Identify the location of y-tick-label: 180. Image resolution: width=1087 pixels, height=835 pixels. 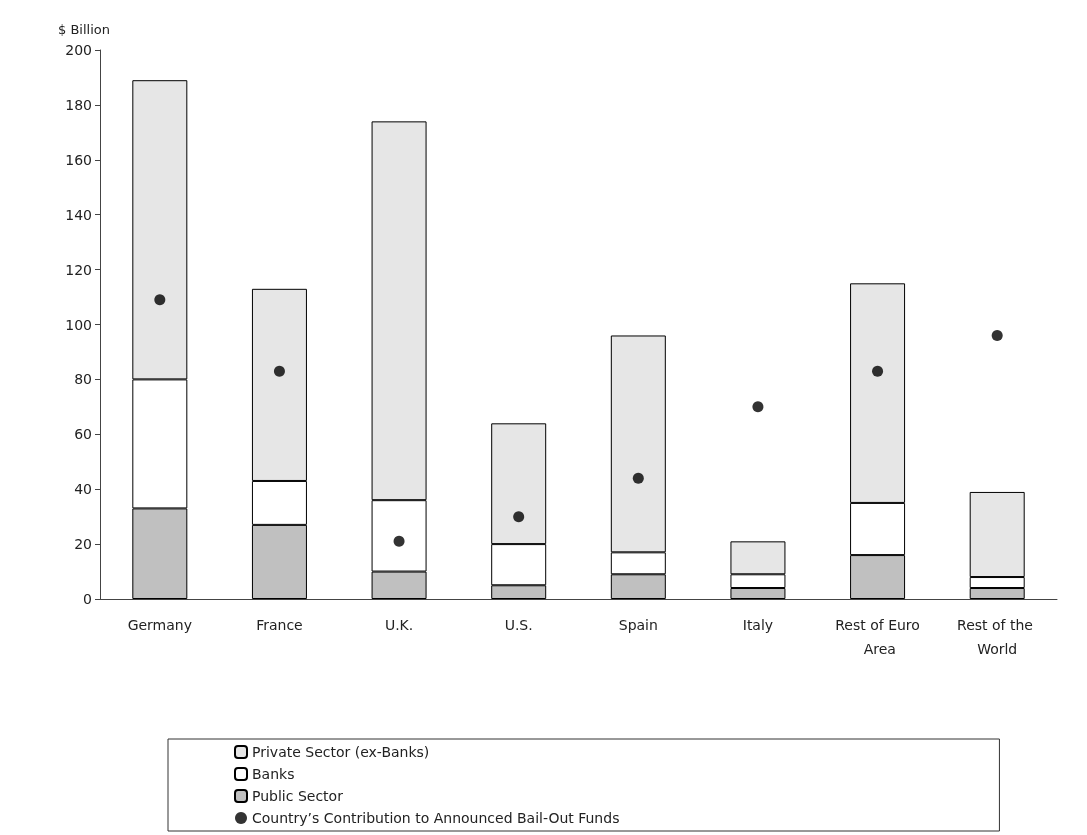
(78, 104).